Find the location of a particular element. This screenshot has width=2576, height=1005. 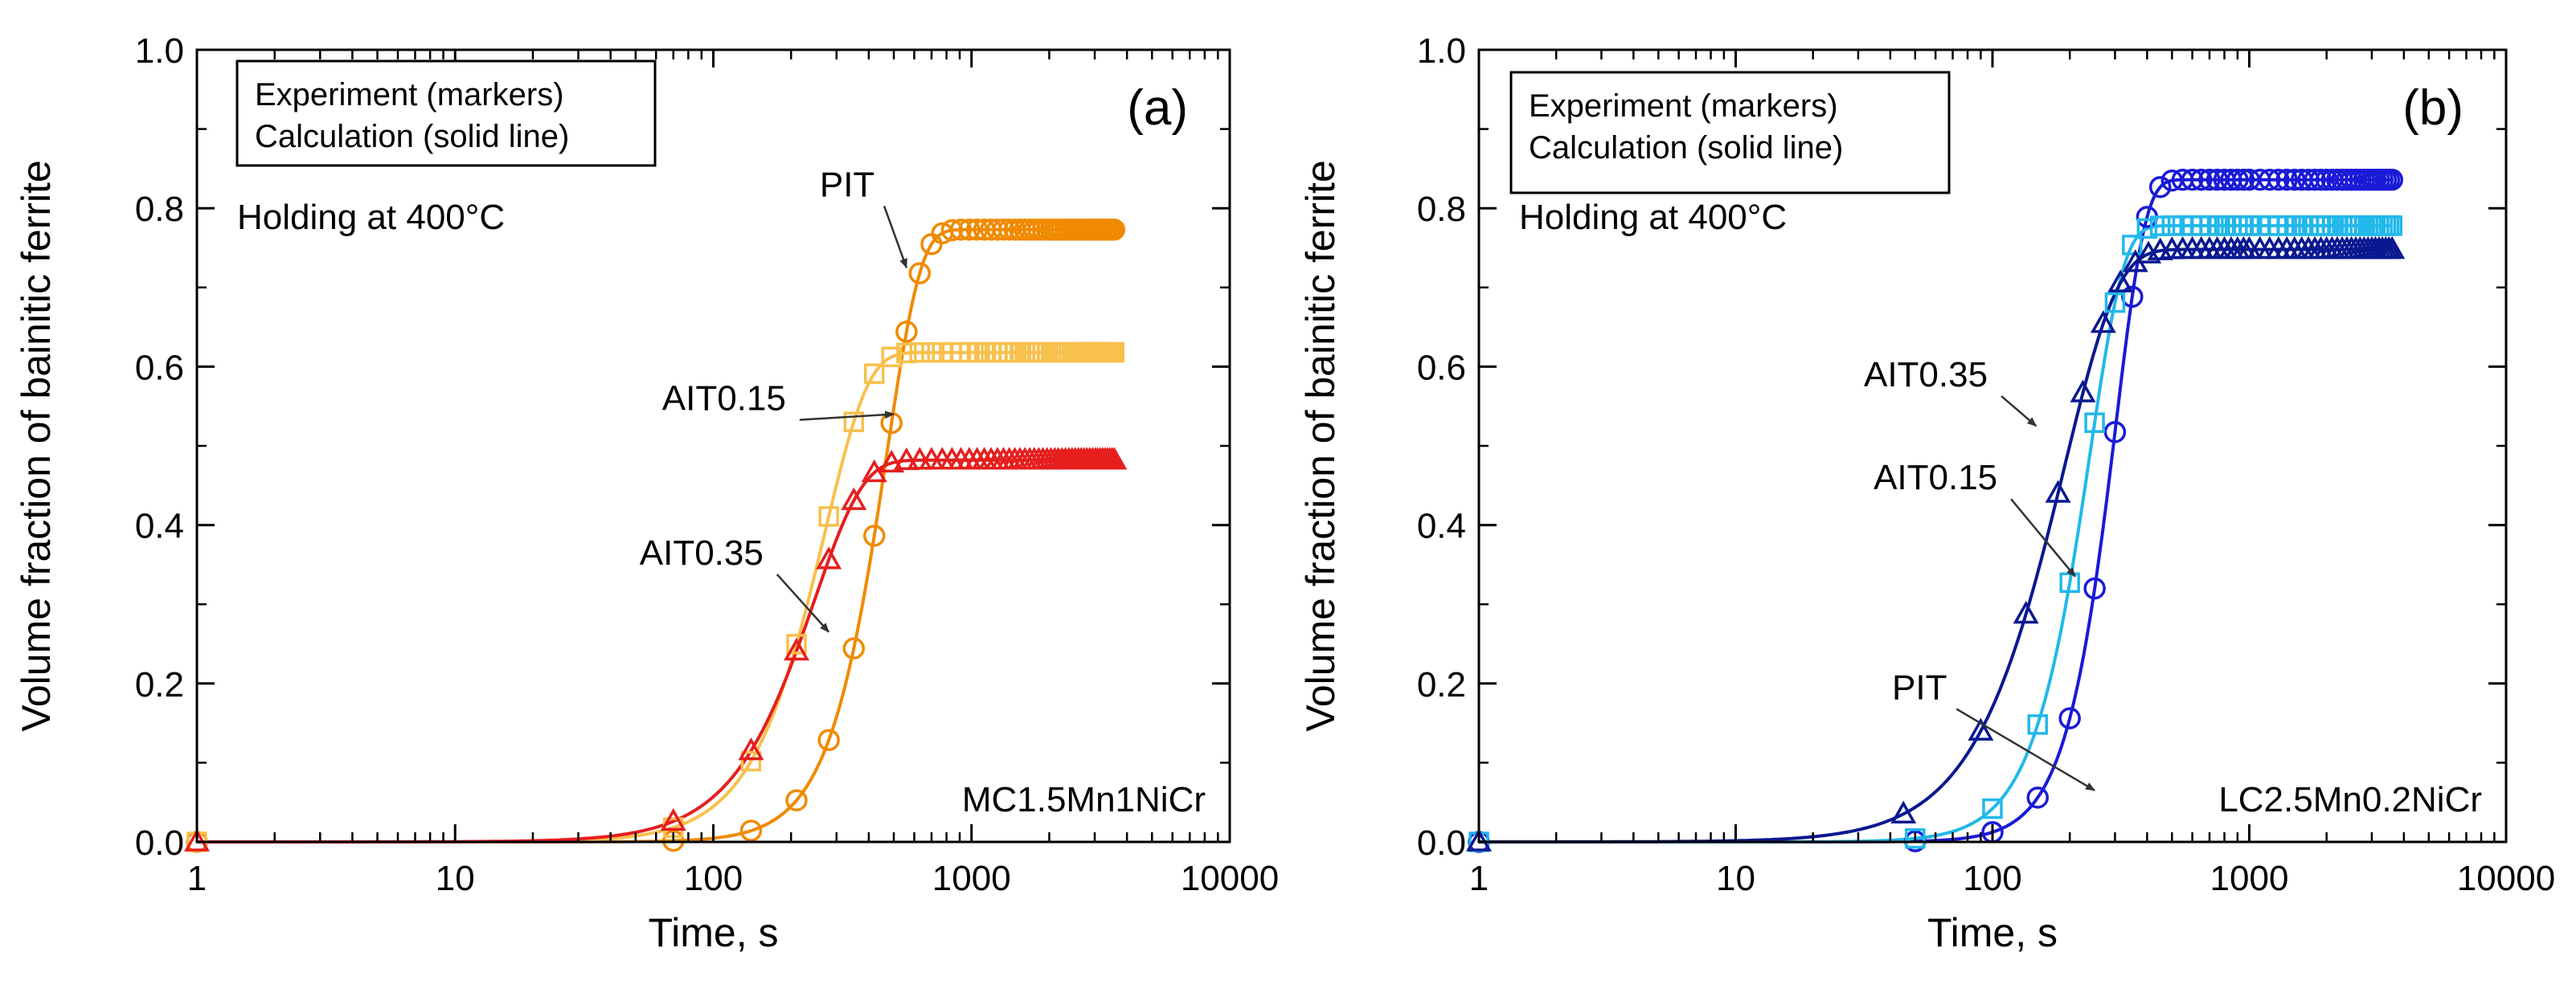

panel-letter: (a) is located at coordinates (1157, 108).